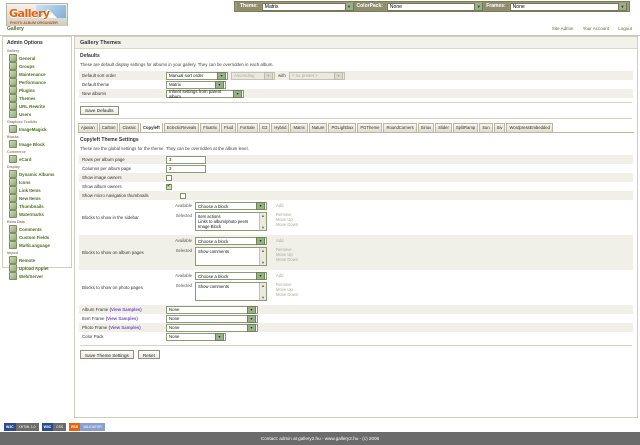  Describe the element at coordinates (148, 354) in the screenshot. I see `reset-button: Reset` at that location.